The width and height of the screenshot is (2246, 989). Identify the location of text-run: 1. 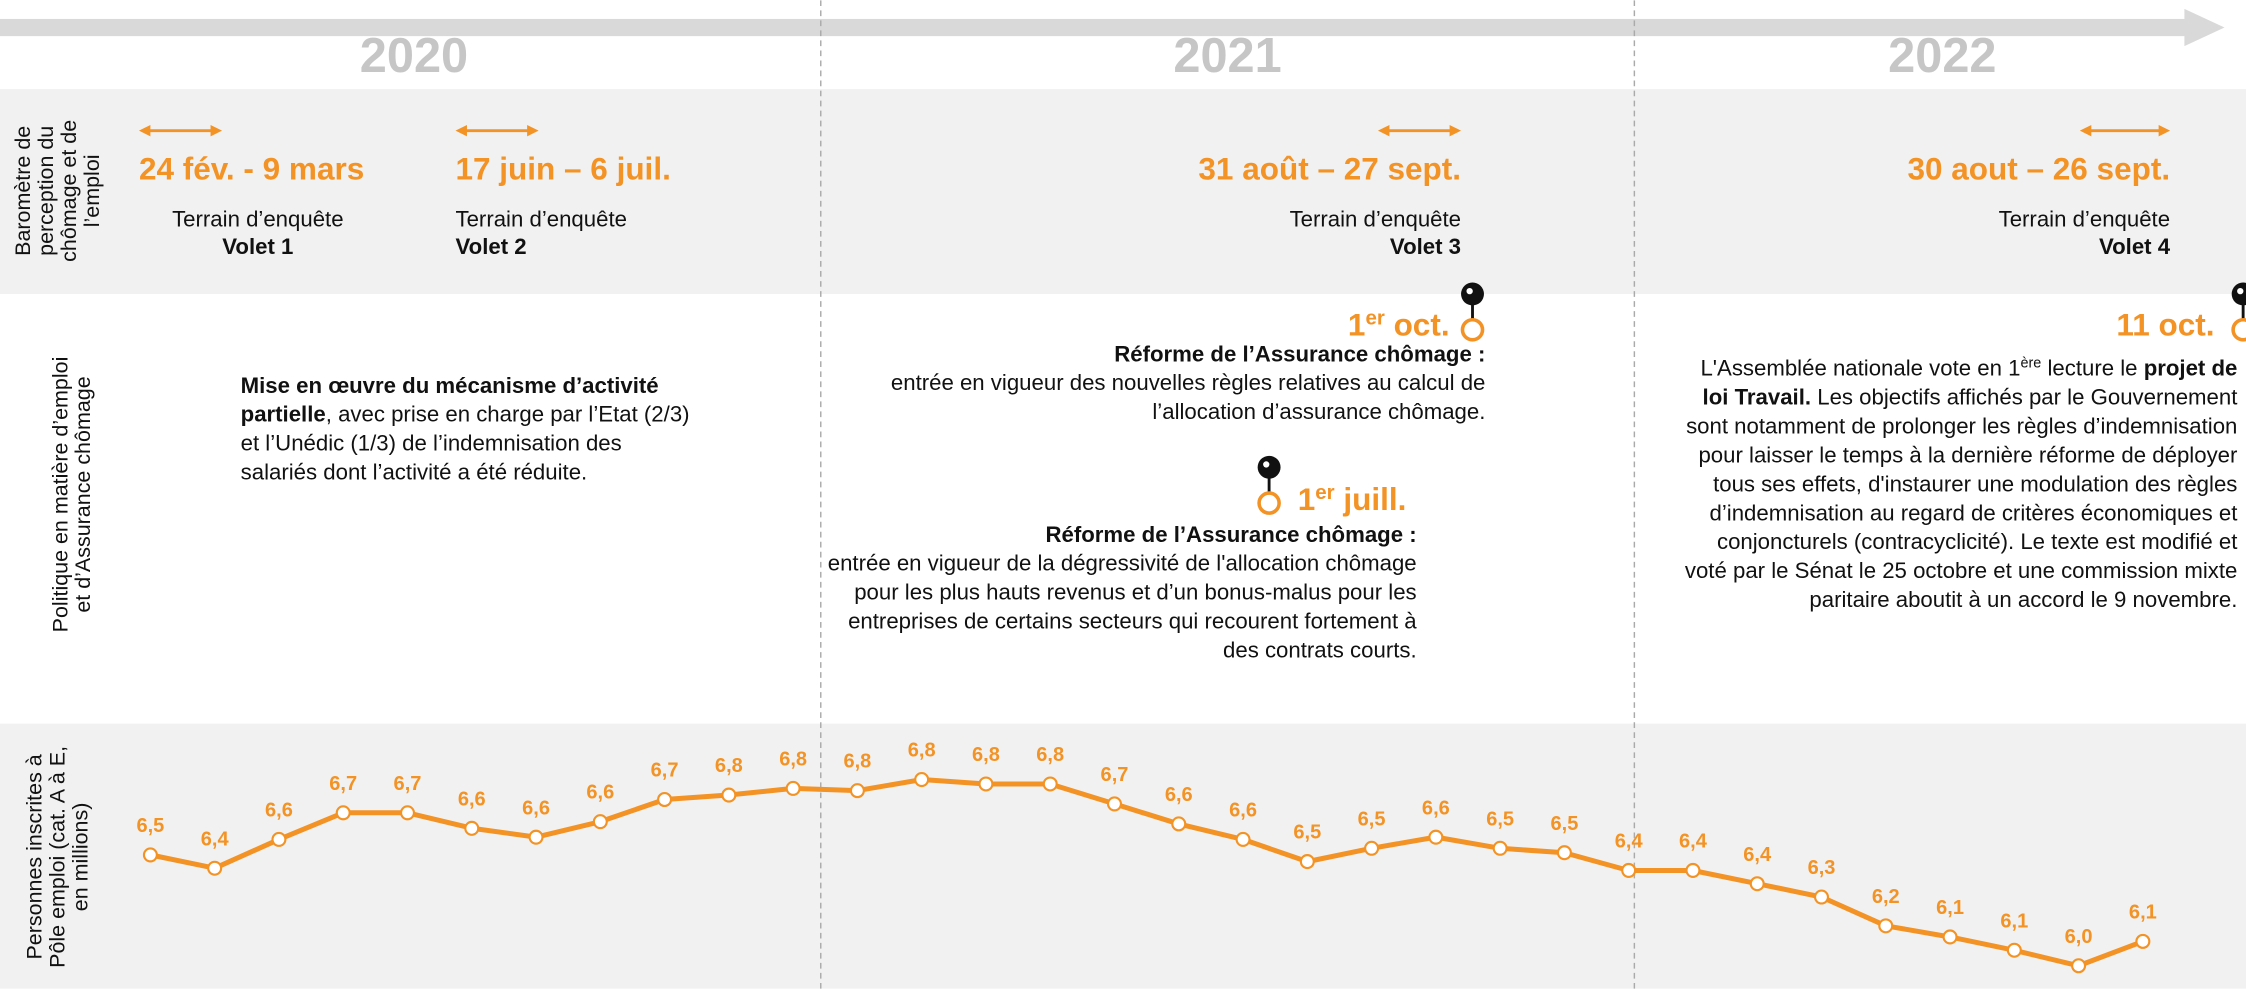
(1307, 499).